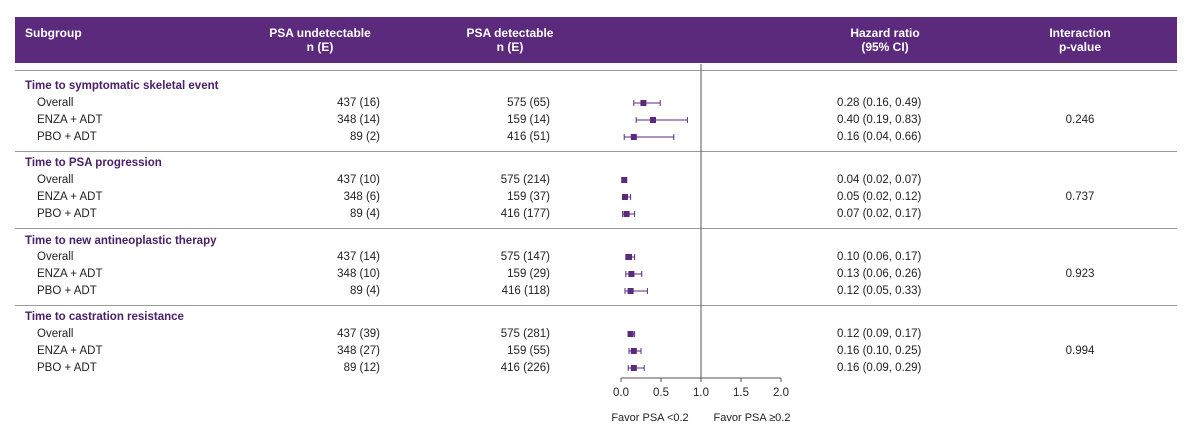 The width and height of the screenshot is (1200, 435). Describe the element at coordinates (525, 334) in the screenshot. I see `row-detectable: 575 (281)` at that location.